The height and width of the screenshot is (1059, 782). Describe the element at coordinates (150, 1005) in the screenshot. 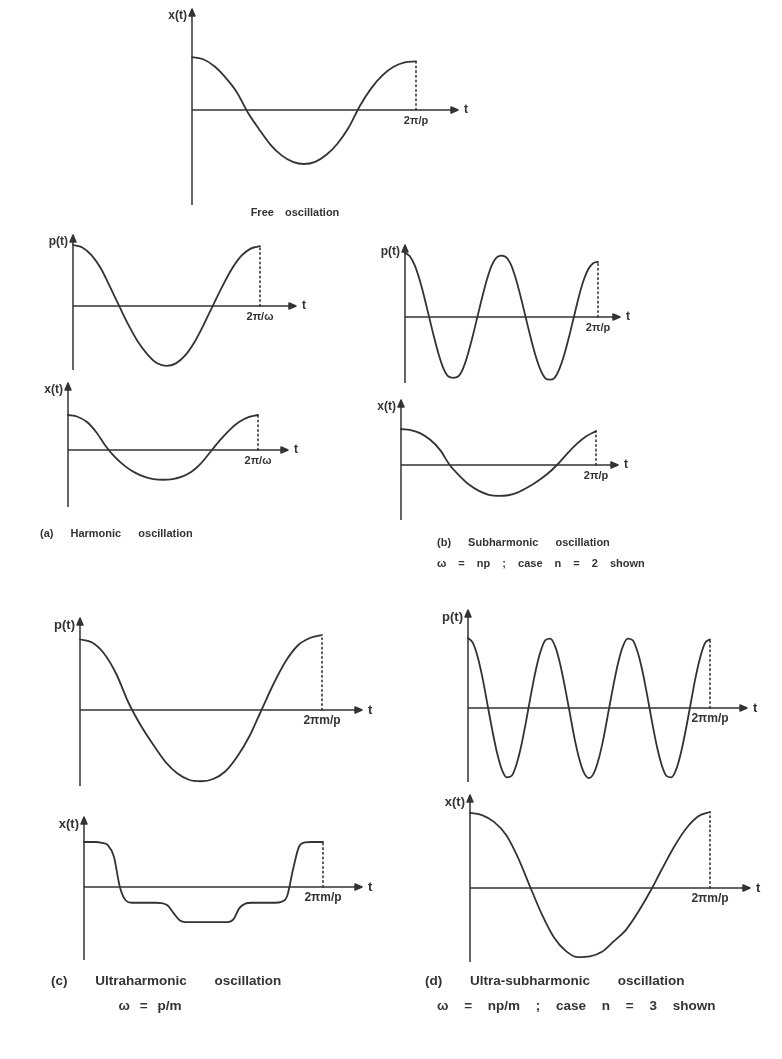

I see `text: ω = p/m` at that location.